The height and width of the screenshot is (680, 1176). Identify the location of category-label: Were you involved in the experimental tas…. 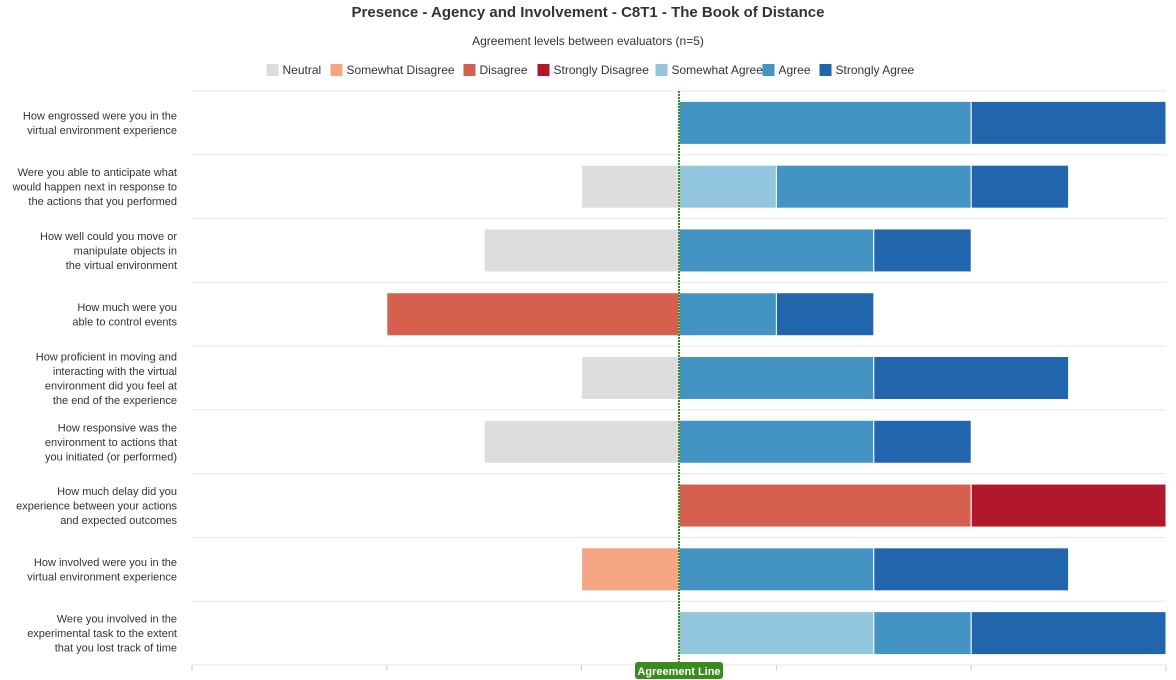
(102, 634).